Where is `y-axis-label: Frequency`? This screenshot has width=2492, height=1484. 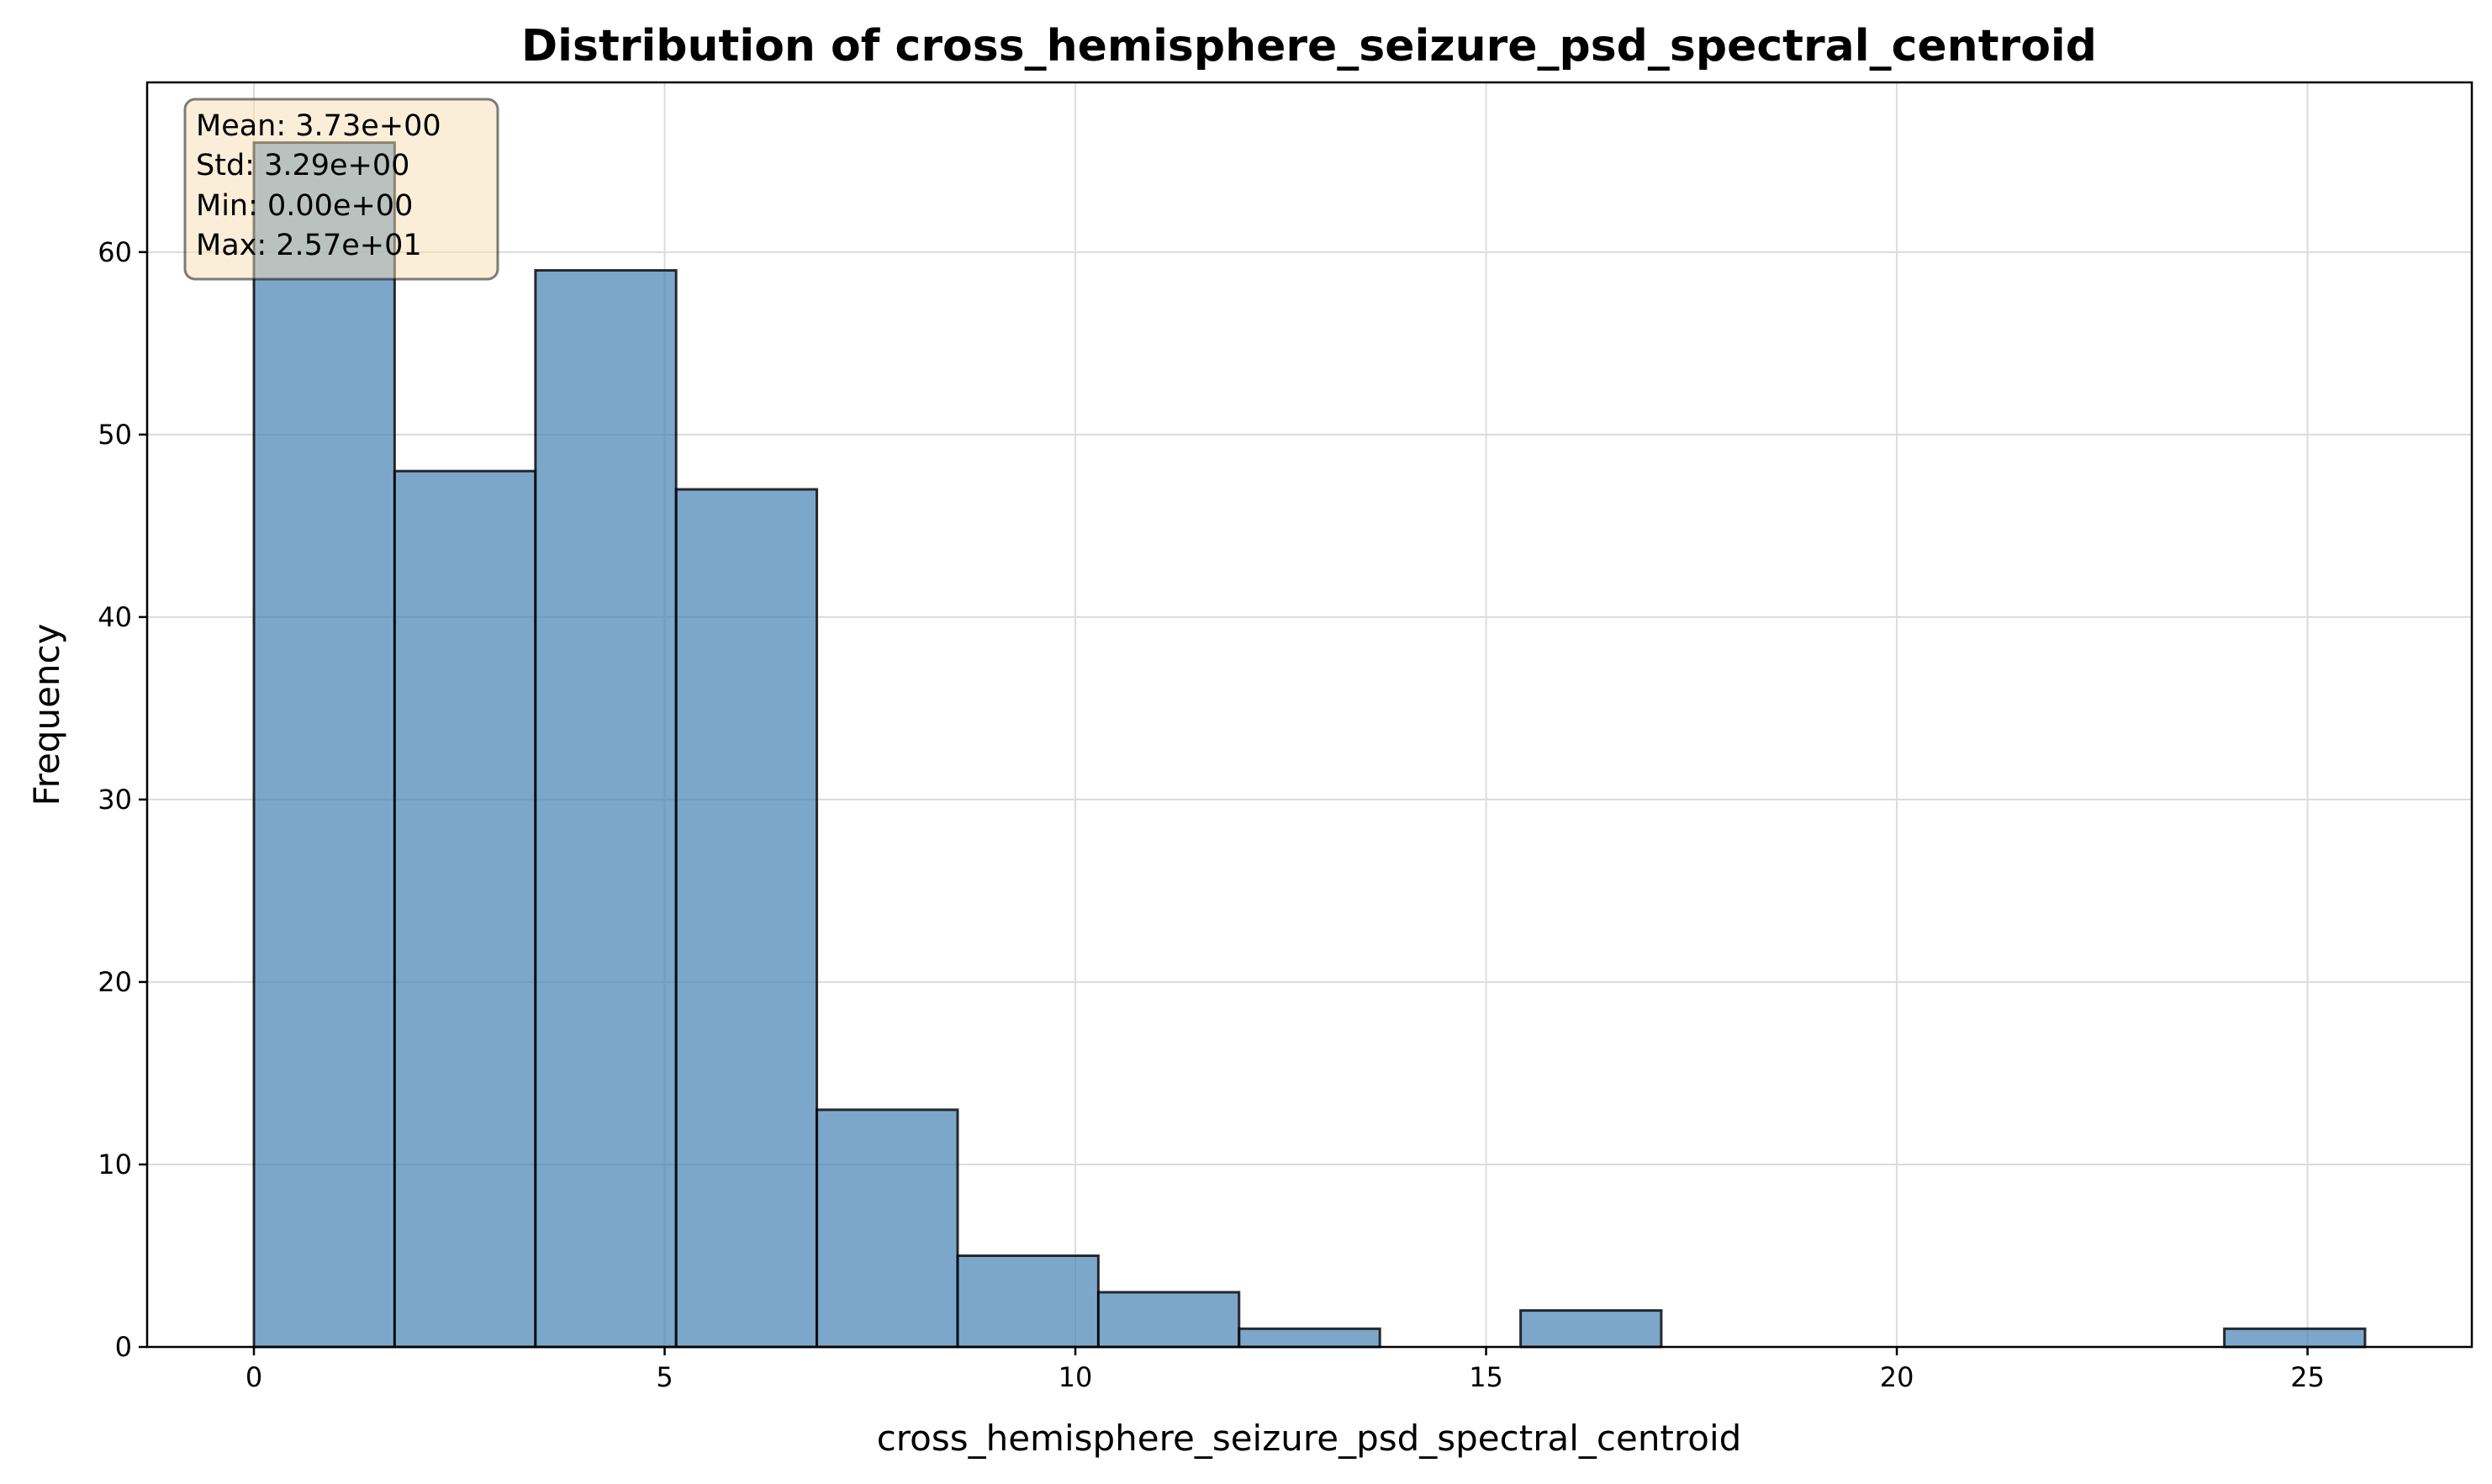 y-axis-label: Frequency is located at coordinates (46, 715).